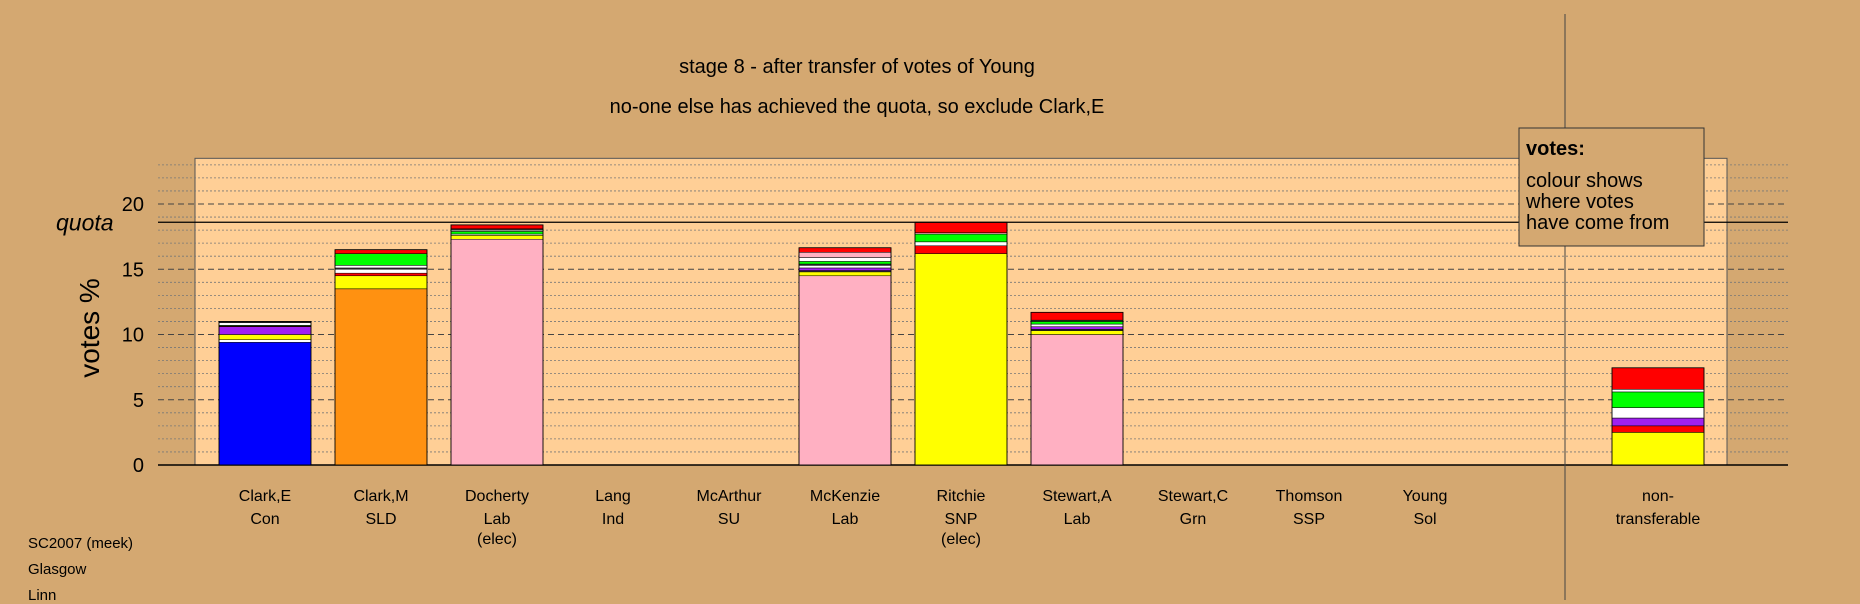 This screenshot has height=604, width=1860. Describe the element at coordinates (138, 401) in the screenshot. I see `y-tick-label: 5` at that location.